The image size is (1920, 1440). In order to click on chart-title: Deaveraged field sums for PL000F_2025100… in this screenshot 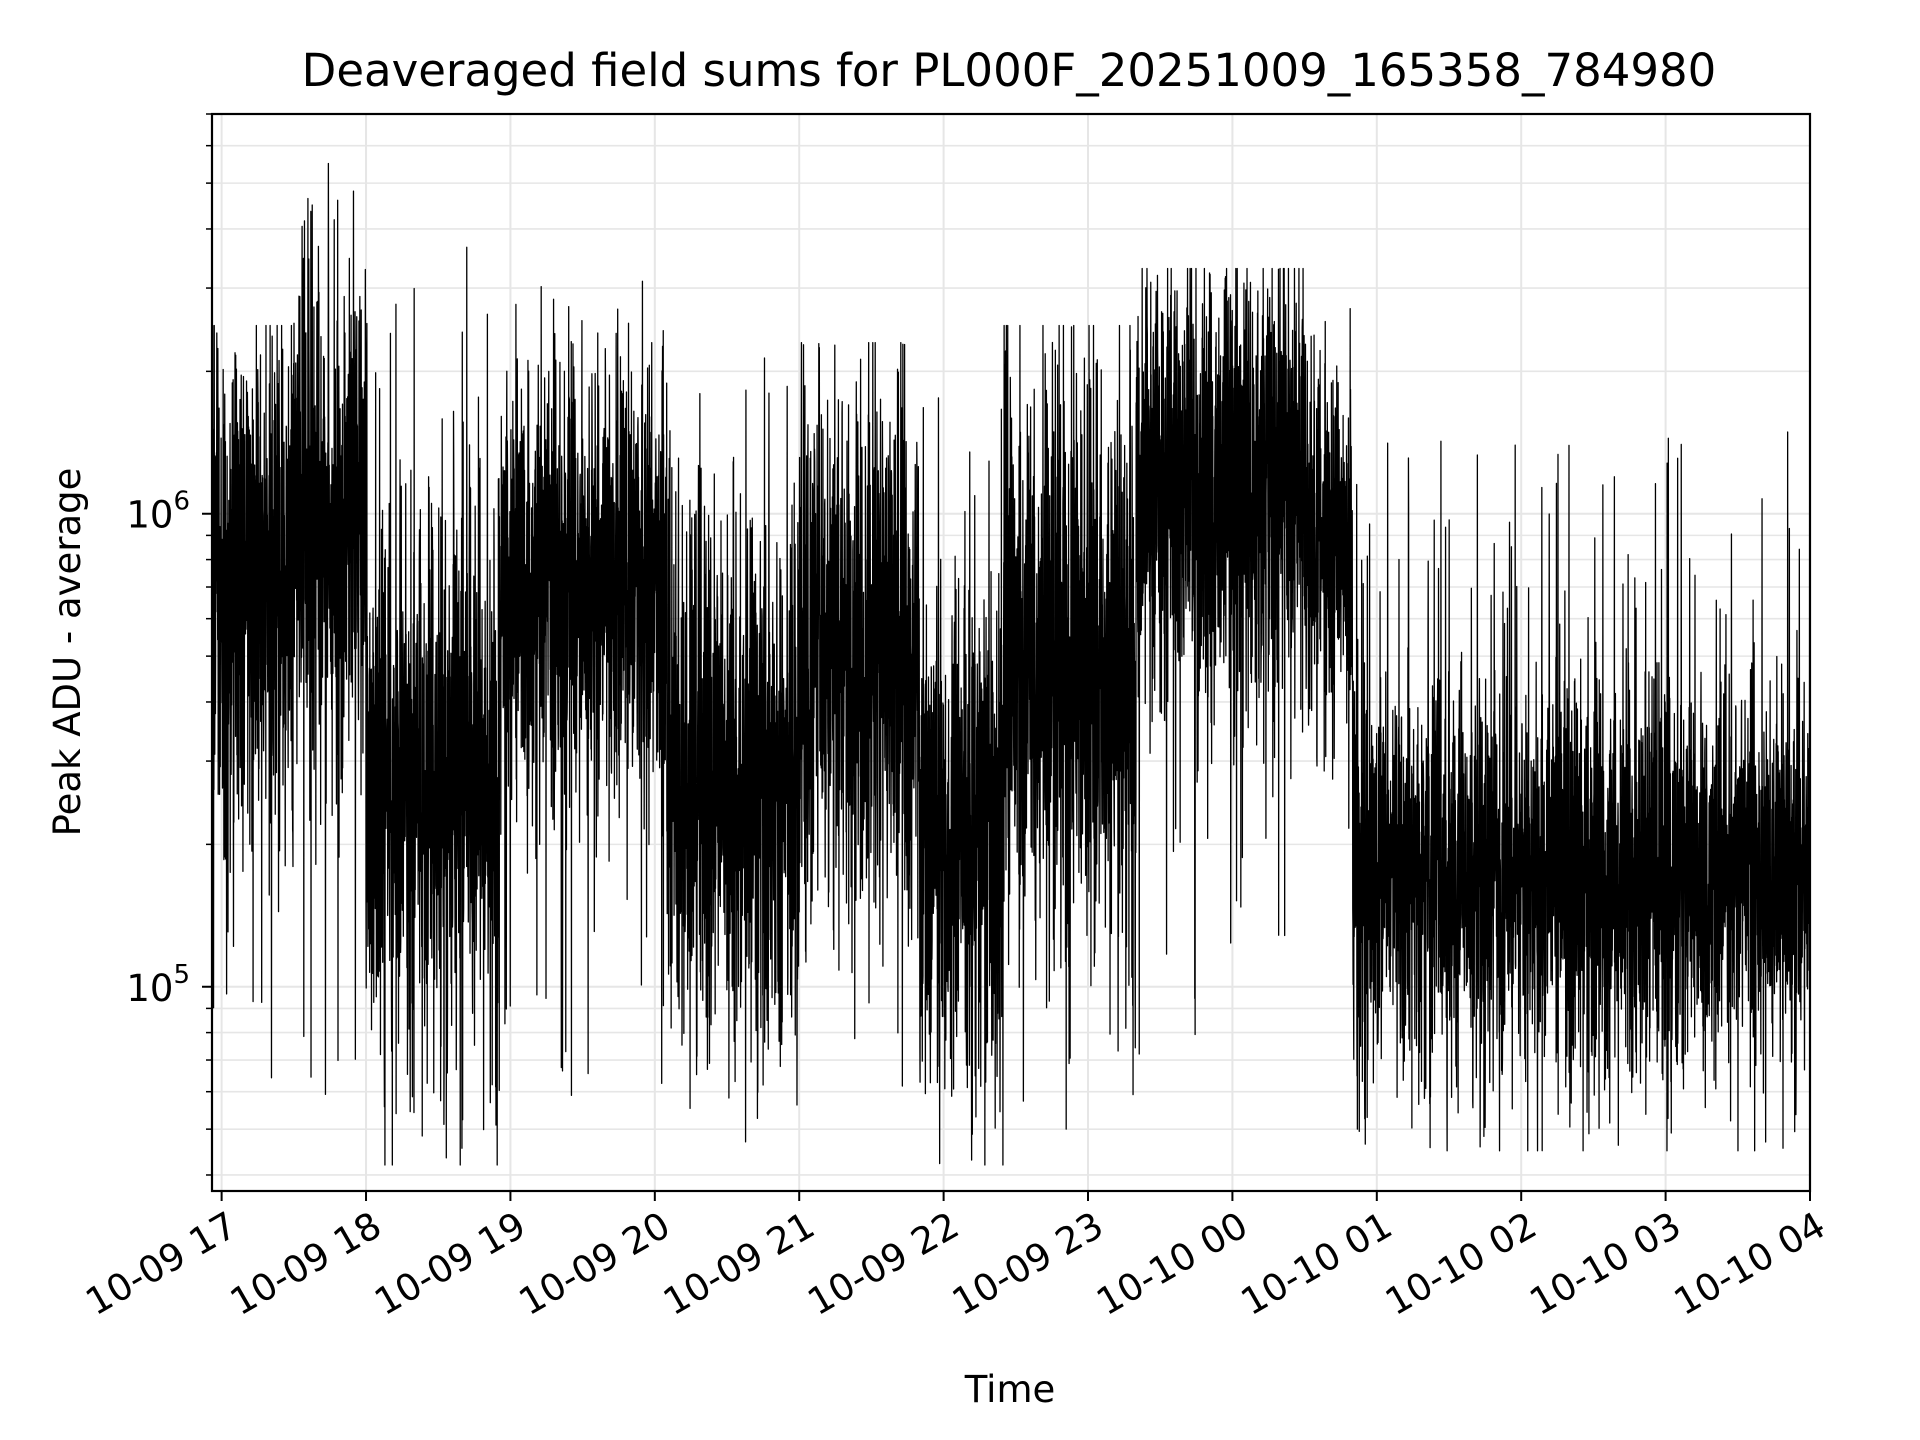, I will do `click(1009, 70)`.